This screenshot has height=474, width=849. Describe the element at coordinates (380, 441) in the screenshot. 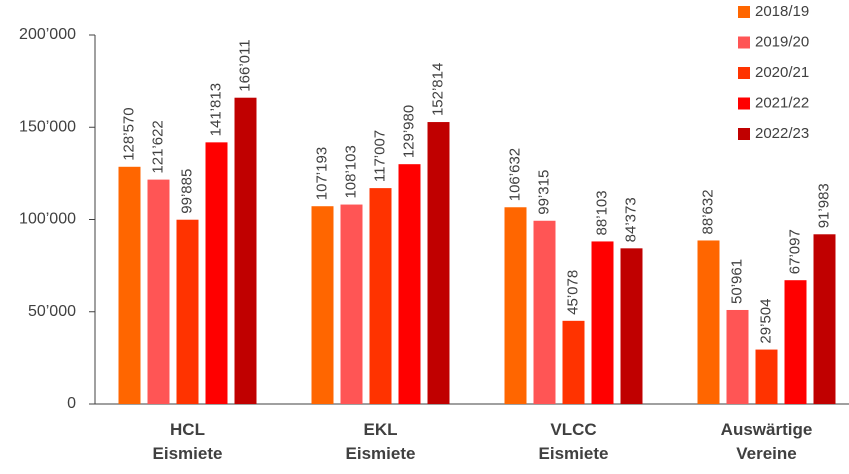

I see `x-tick-label: EKL Eismiete` at that location.